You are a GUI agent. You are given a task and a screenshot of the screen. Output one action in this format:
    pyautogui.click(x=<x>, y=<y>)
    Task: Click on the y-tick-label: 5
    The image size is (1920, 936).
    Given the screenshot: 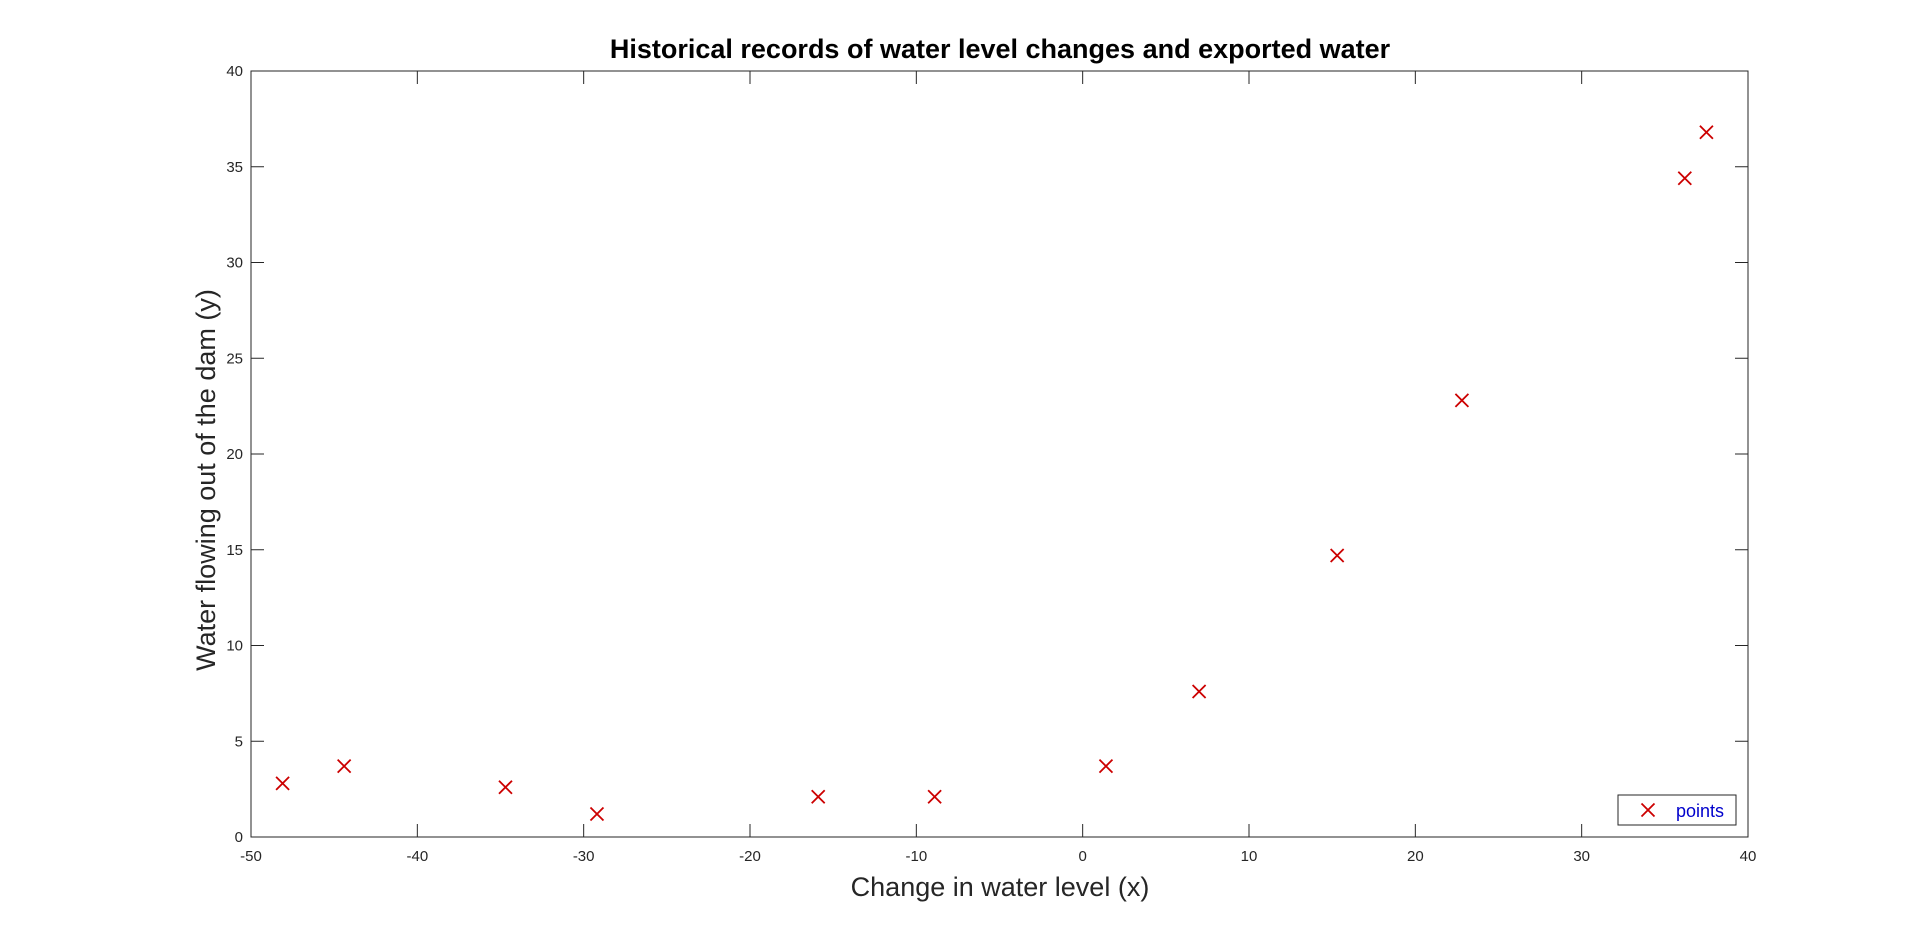 What is the action you would take?
    pyautogui.click(x=239, y=741)
    